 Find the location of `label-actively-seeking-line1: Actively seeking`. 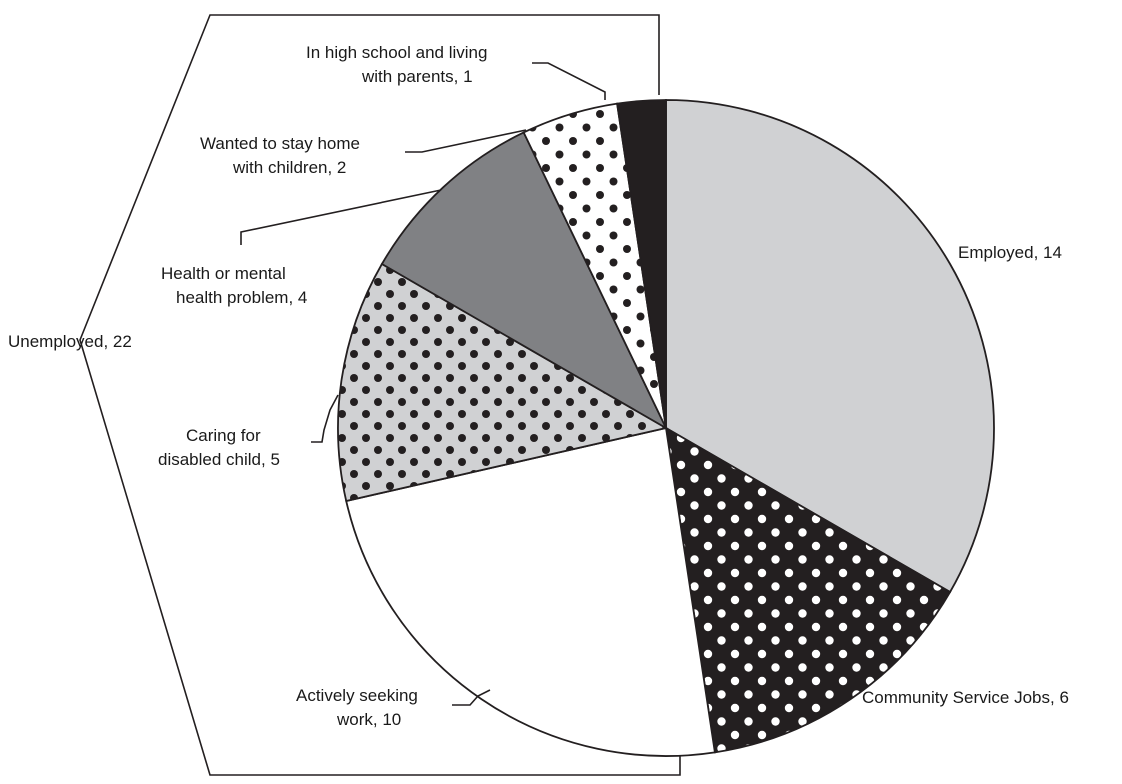

label-actively-seeking-line1: Actively seeking is located at coordinates (357, 695).